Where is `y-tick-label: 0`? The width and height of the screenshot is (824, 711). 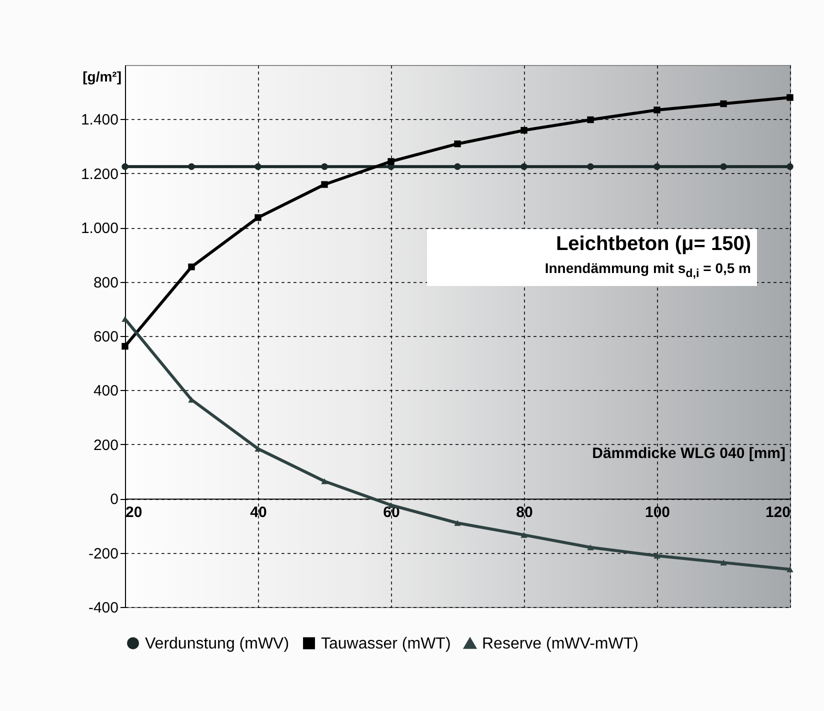
y-tick-label: 0 is located at coordinates (114, 499).